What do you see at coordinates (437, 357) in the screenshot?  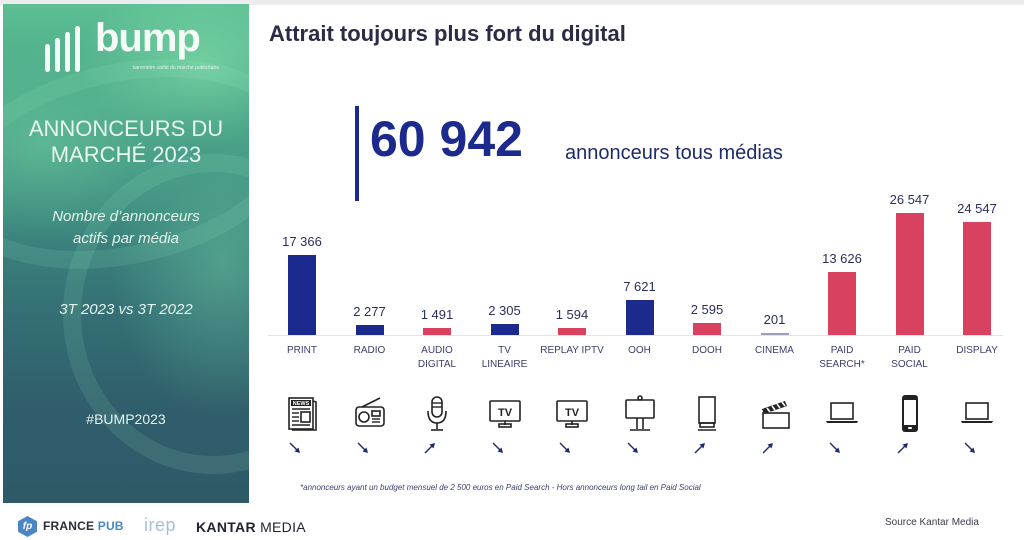 I see `category-label: AUDIO DIGITAL` at bounding box center [437, 357].